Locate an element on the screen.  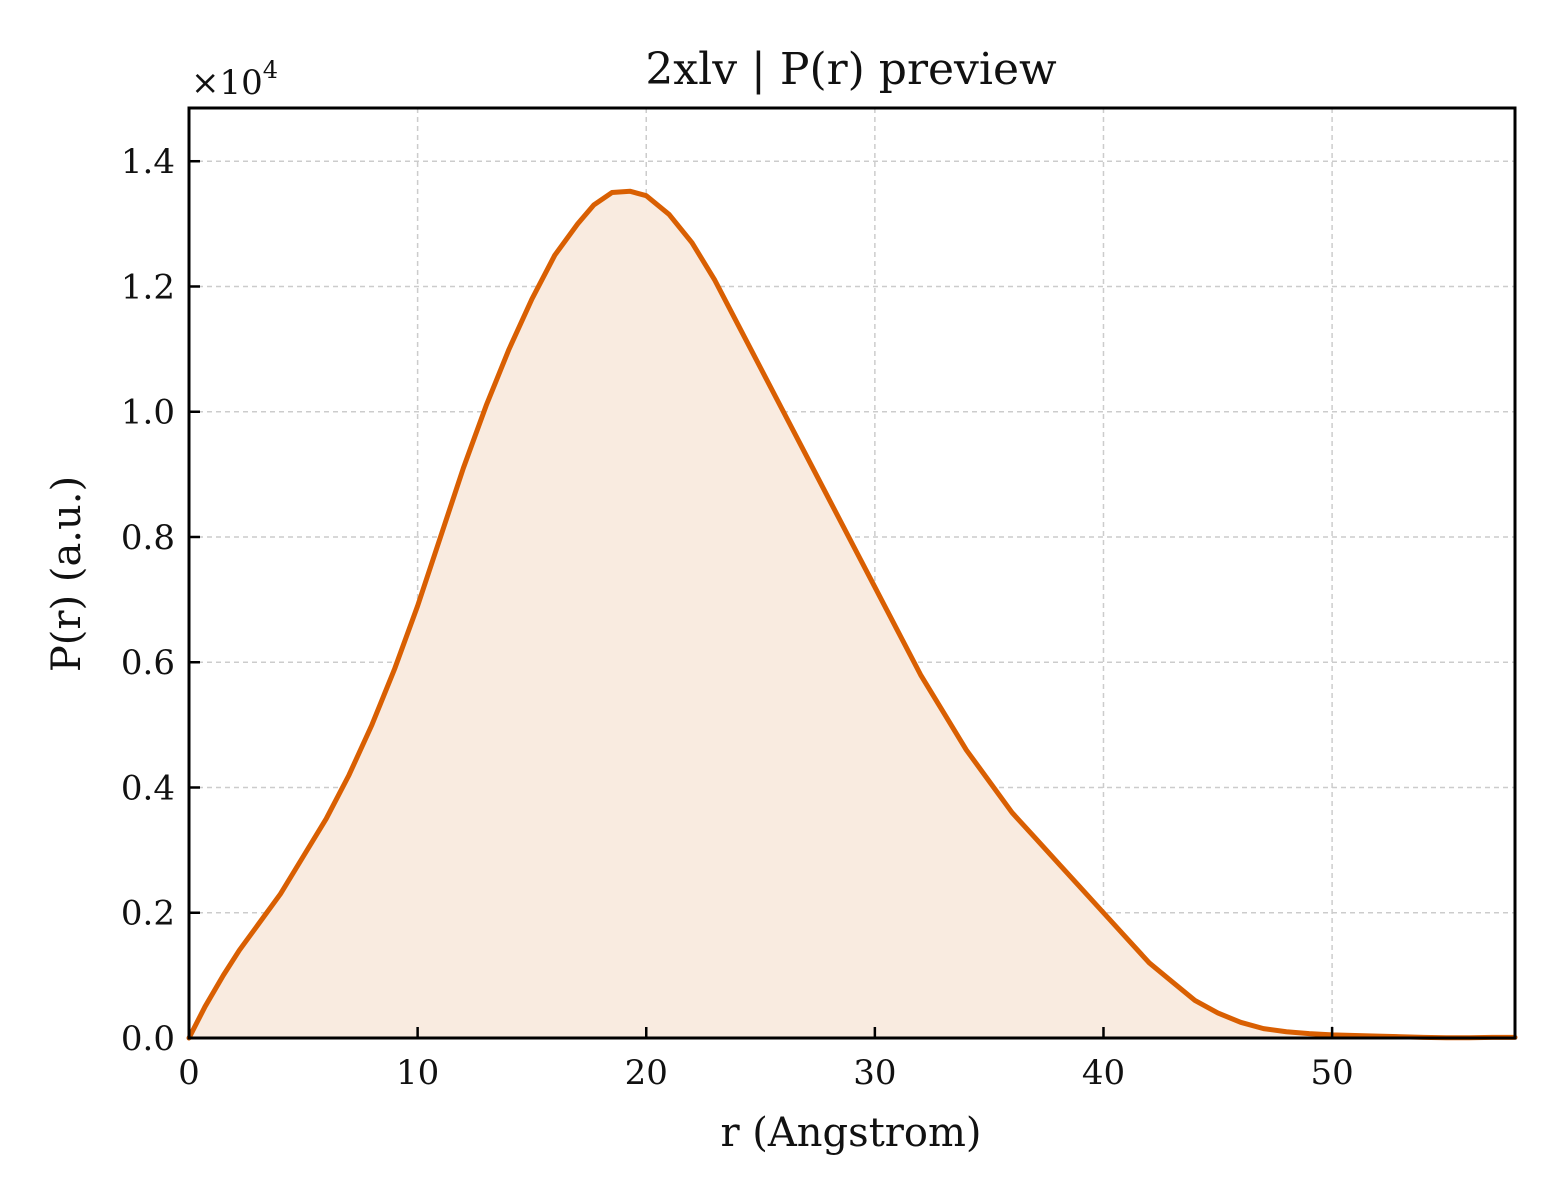
x-axis-label: r (Angstrom) is located at coordinates (850, 1133).